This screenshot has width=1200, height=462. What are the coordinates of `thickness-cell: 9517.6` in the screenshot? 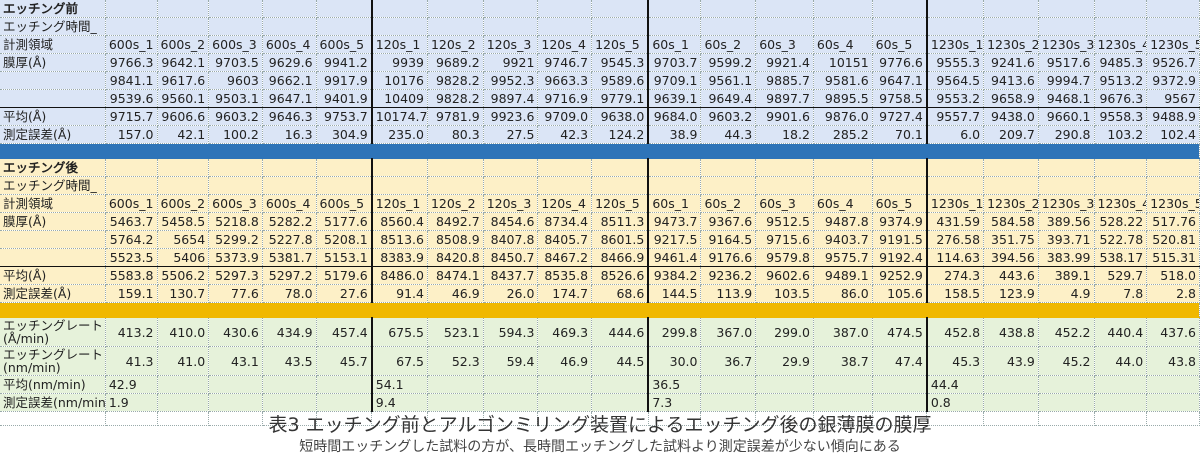 It's located at (1066, 62).